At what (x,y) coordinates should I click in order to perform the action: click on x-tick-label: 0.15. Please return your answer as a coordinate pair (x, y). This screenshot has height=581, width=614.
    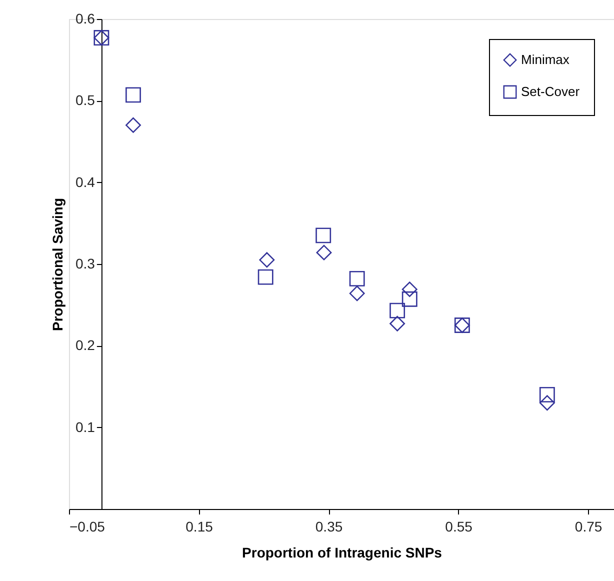
    Looking at the image, I should click on (200, 526).